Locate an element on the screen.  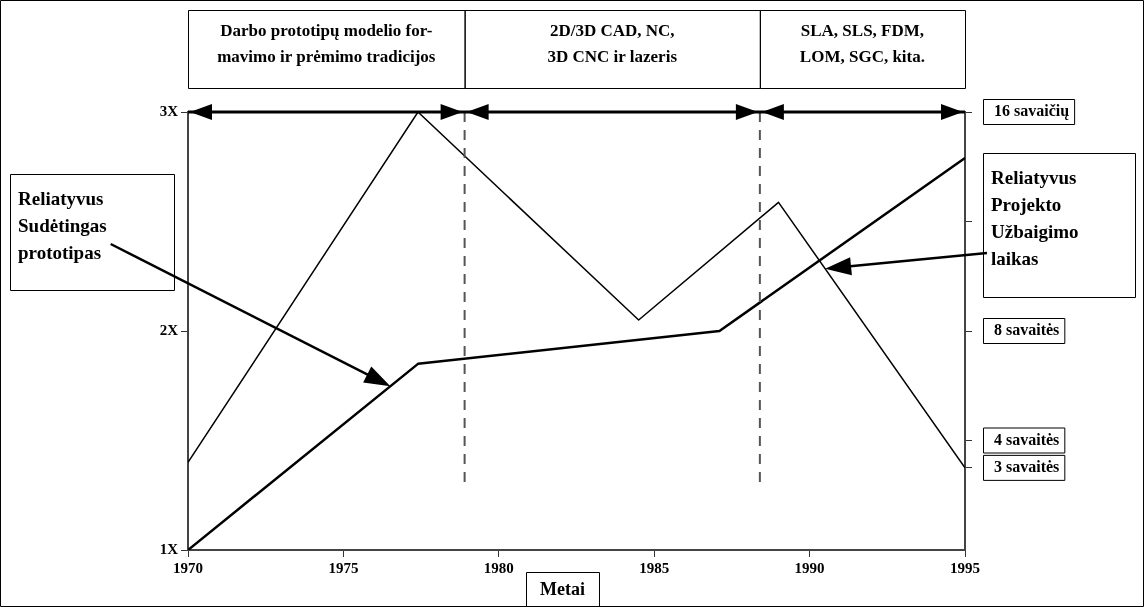
y2-tick-label: 3 savaitės is located at coordinates (1027, 467).